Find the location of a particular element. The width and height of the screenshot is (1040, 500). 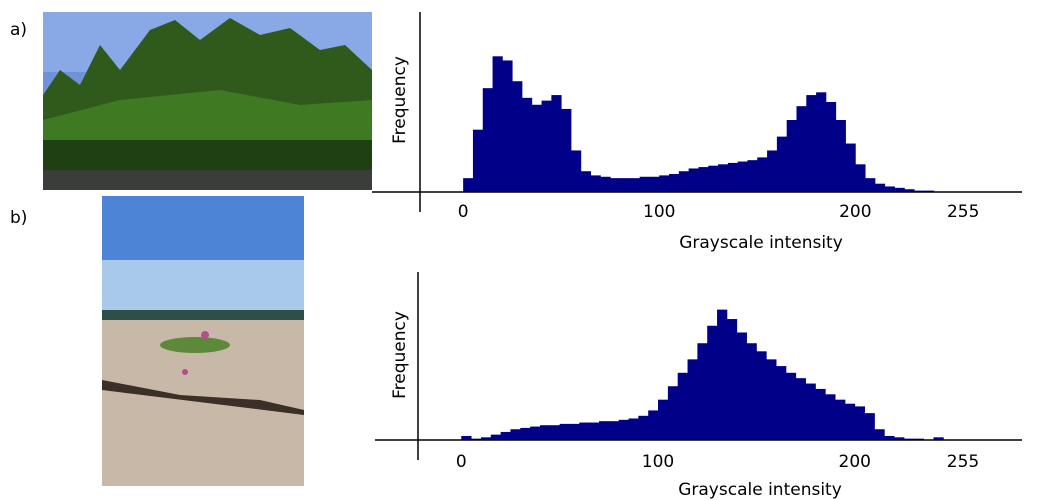

panel-label: a) is located at coordinates (18, 30).